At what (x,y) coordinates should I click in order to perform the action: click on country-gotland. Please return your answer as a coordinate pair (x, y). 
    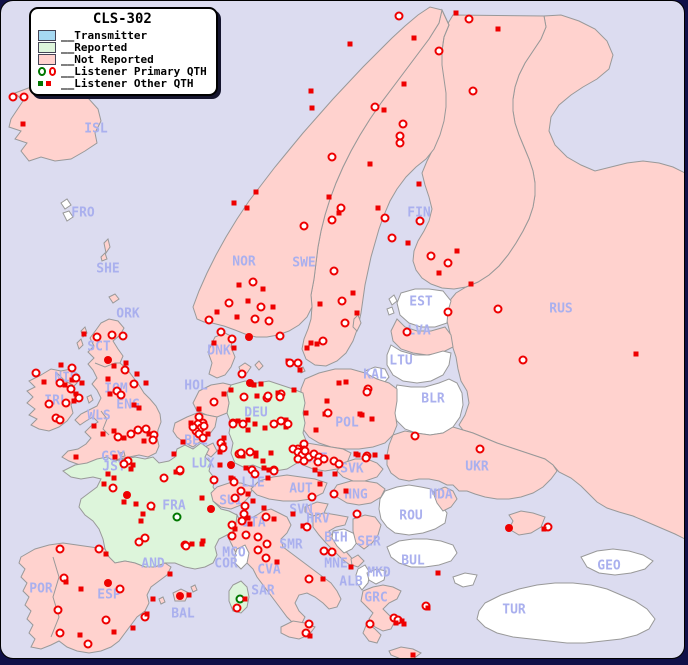
    Looking at the image, I should click on (357, 323).